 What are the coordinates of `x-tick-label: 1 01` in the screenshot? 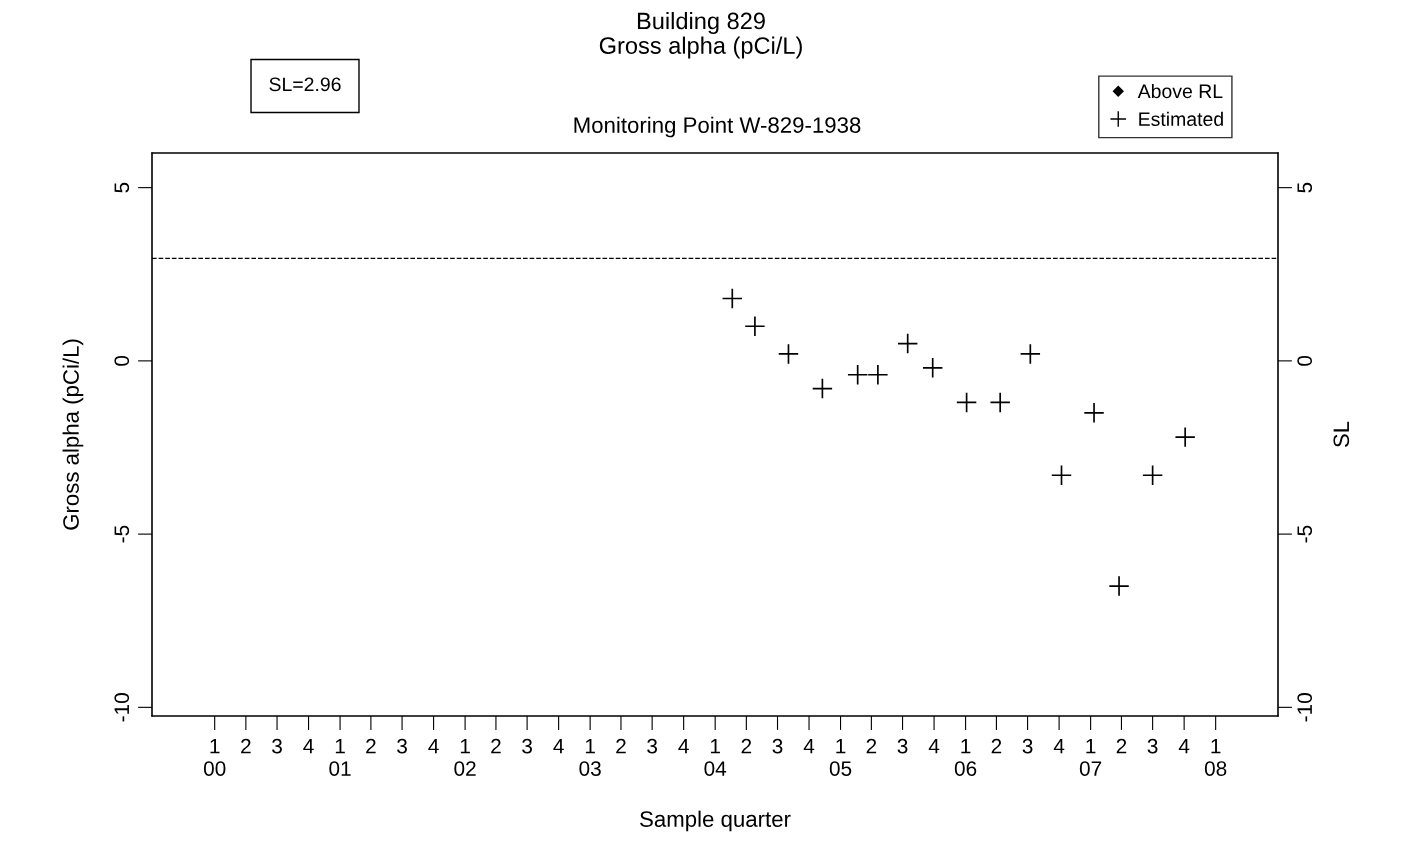 It's located at (340, 757).